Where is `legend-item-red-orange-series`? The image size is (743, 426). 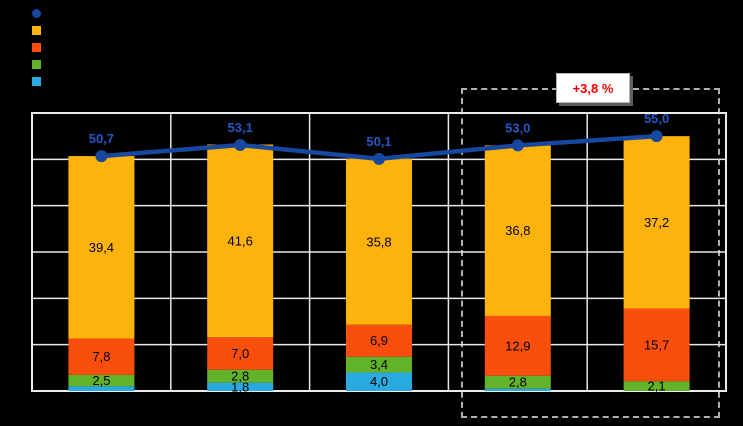 legend-item-red-orange-series is located at coordinates (39, 47).